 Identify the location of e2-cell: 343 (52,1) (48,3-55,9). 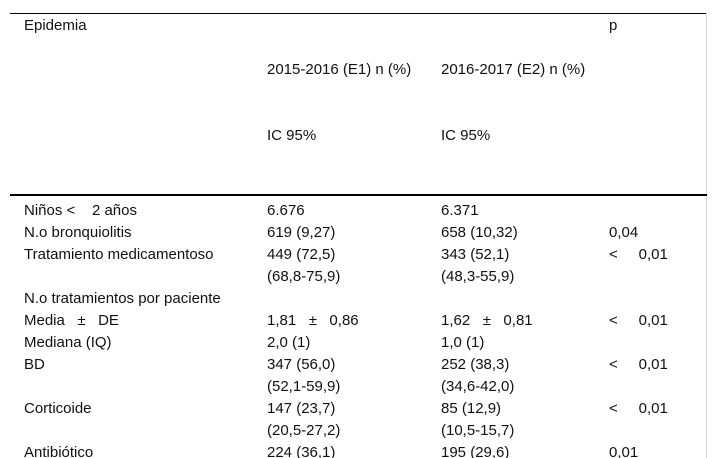
(511, 266).